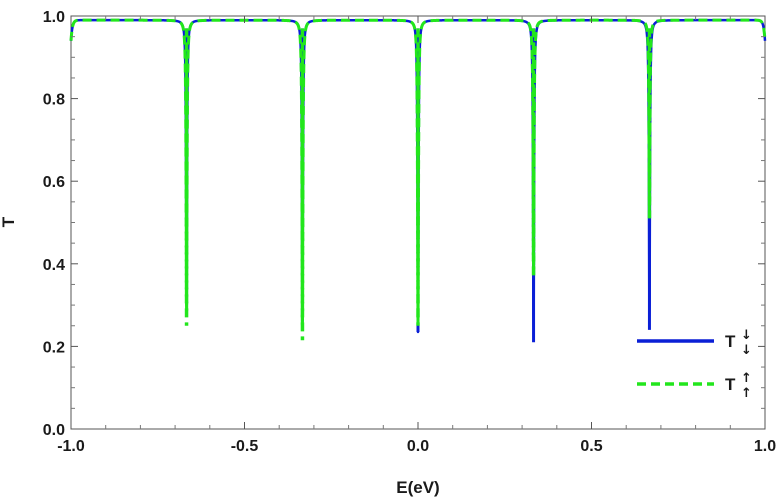 This screenshot has height=502, width=782. I want to click on x-tick-label: 1.0, so click(765, 446).